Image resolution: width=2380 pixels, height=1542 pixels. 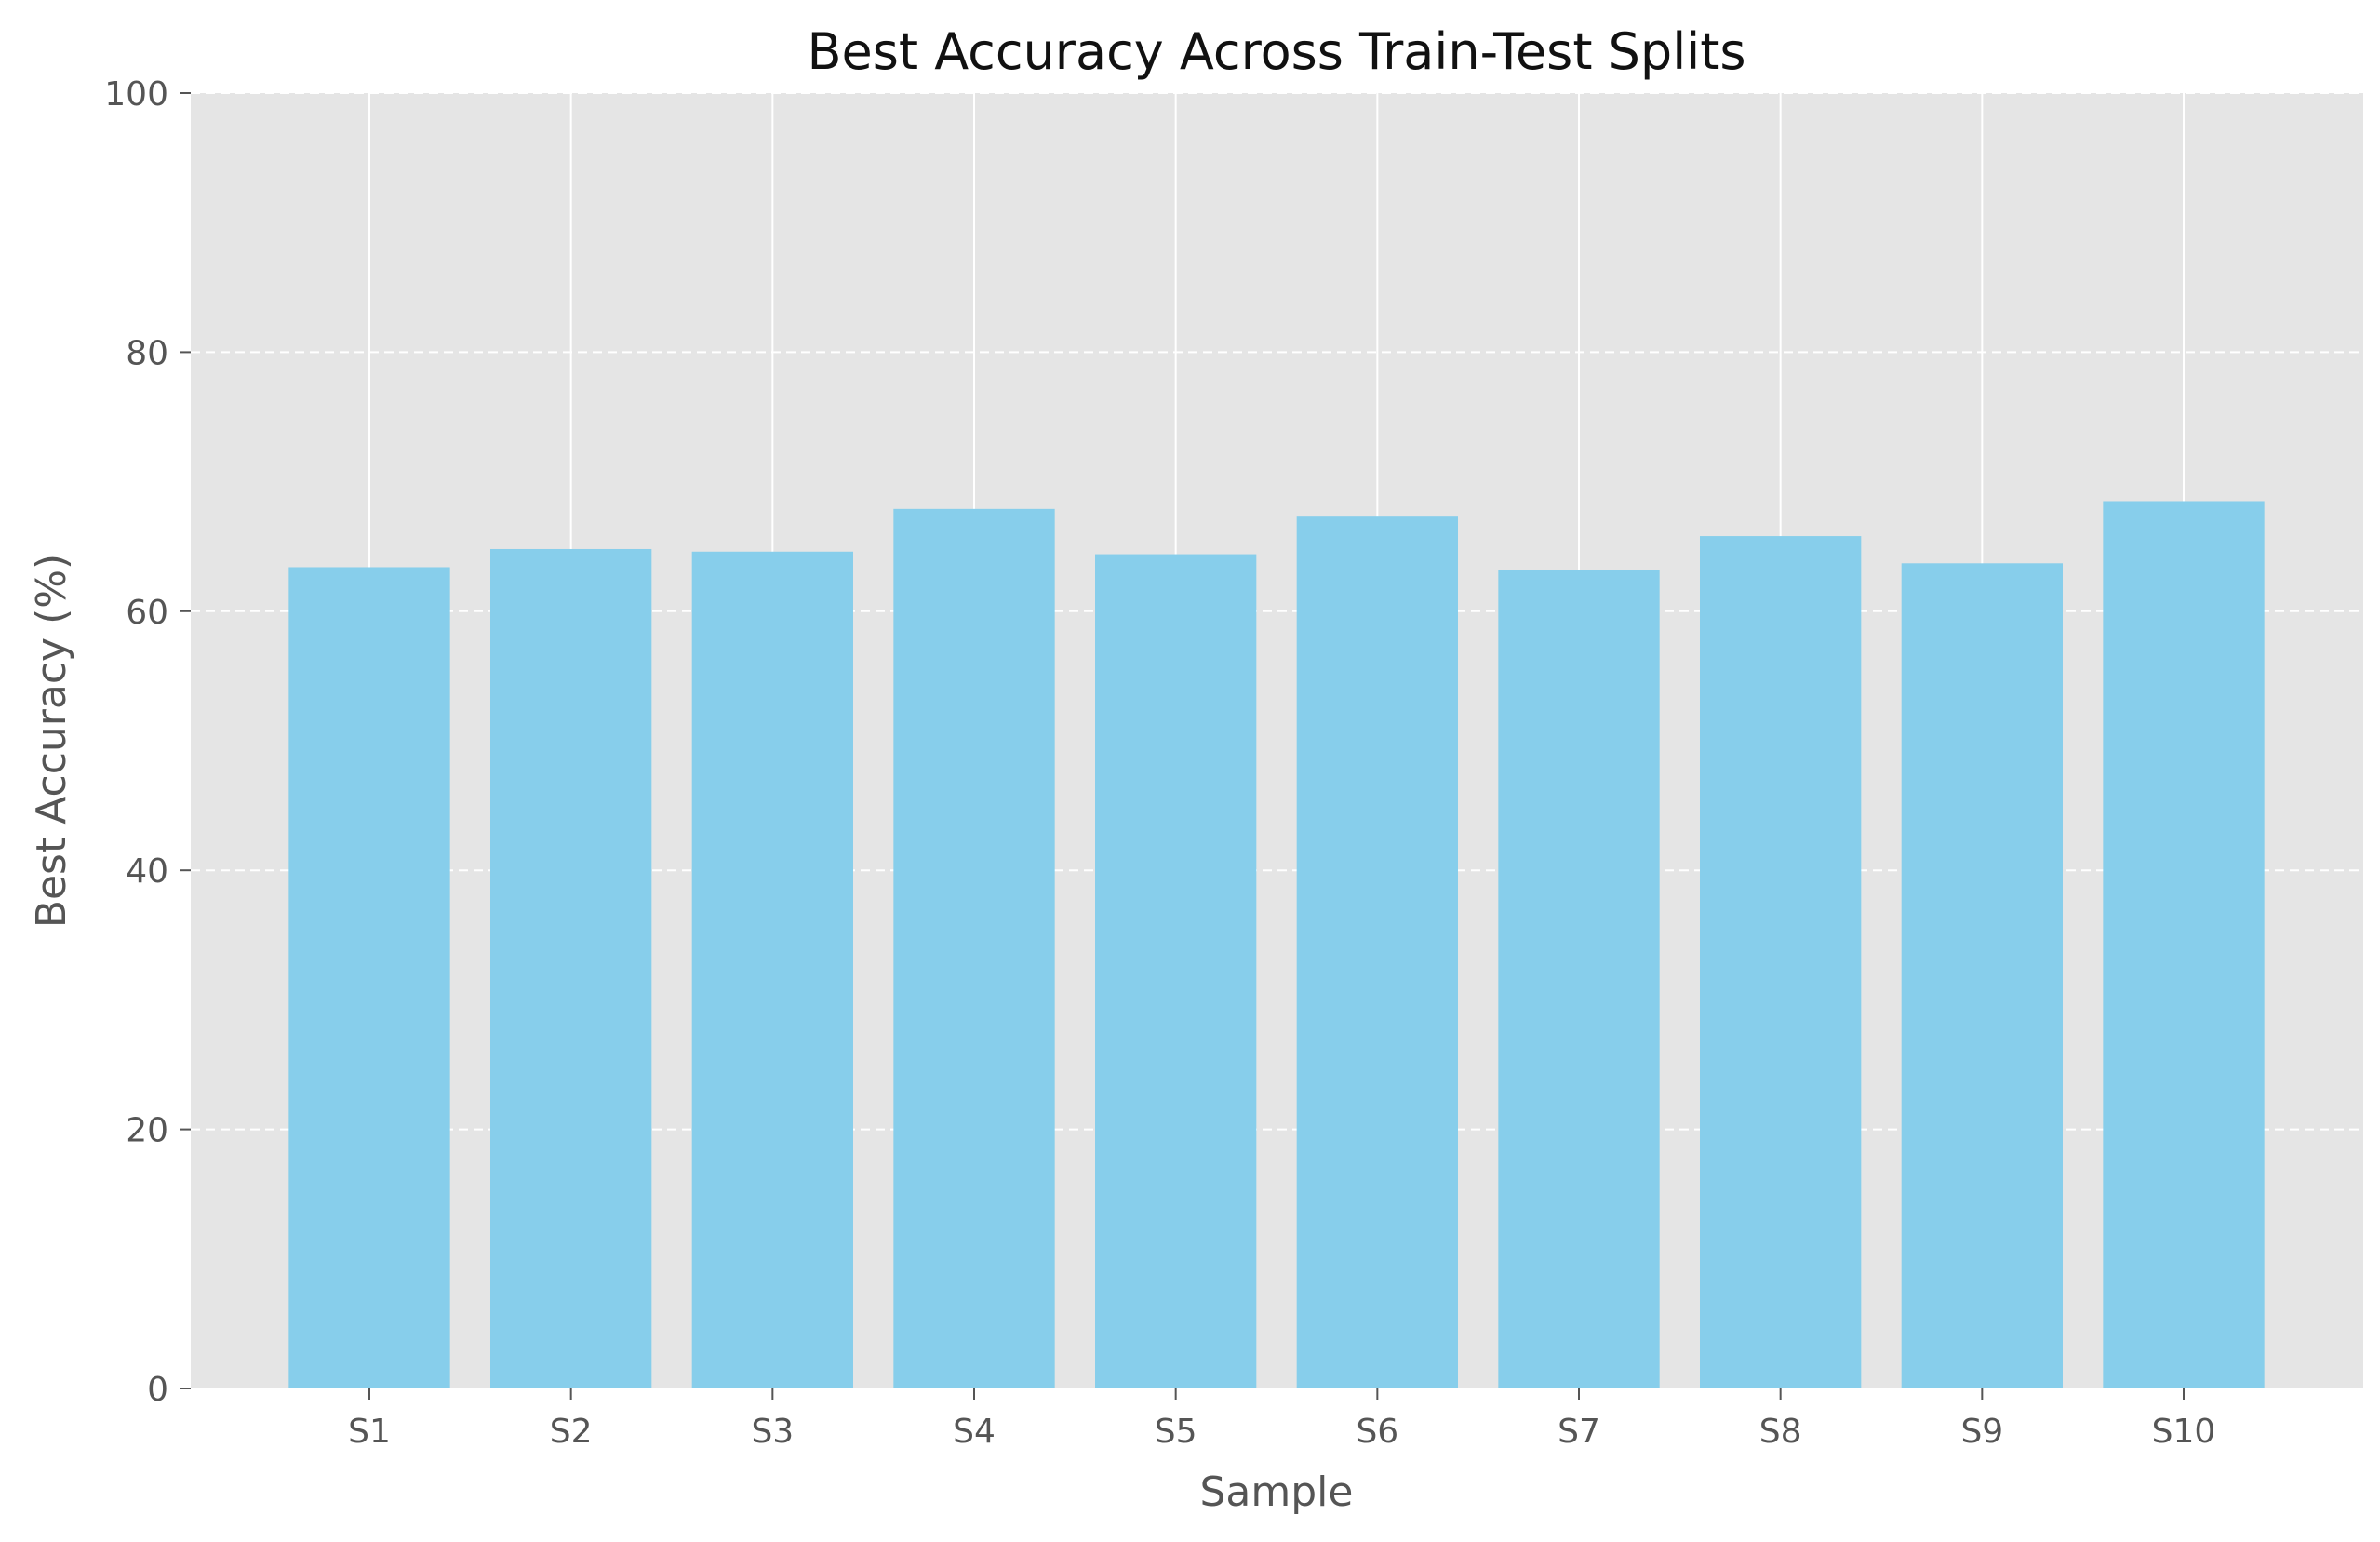 What do you see at coordinates (772, 1432) in the screenshot?
I see `x-tick-label: S3` at bounding box center [772, 1432].